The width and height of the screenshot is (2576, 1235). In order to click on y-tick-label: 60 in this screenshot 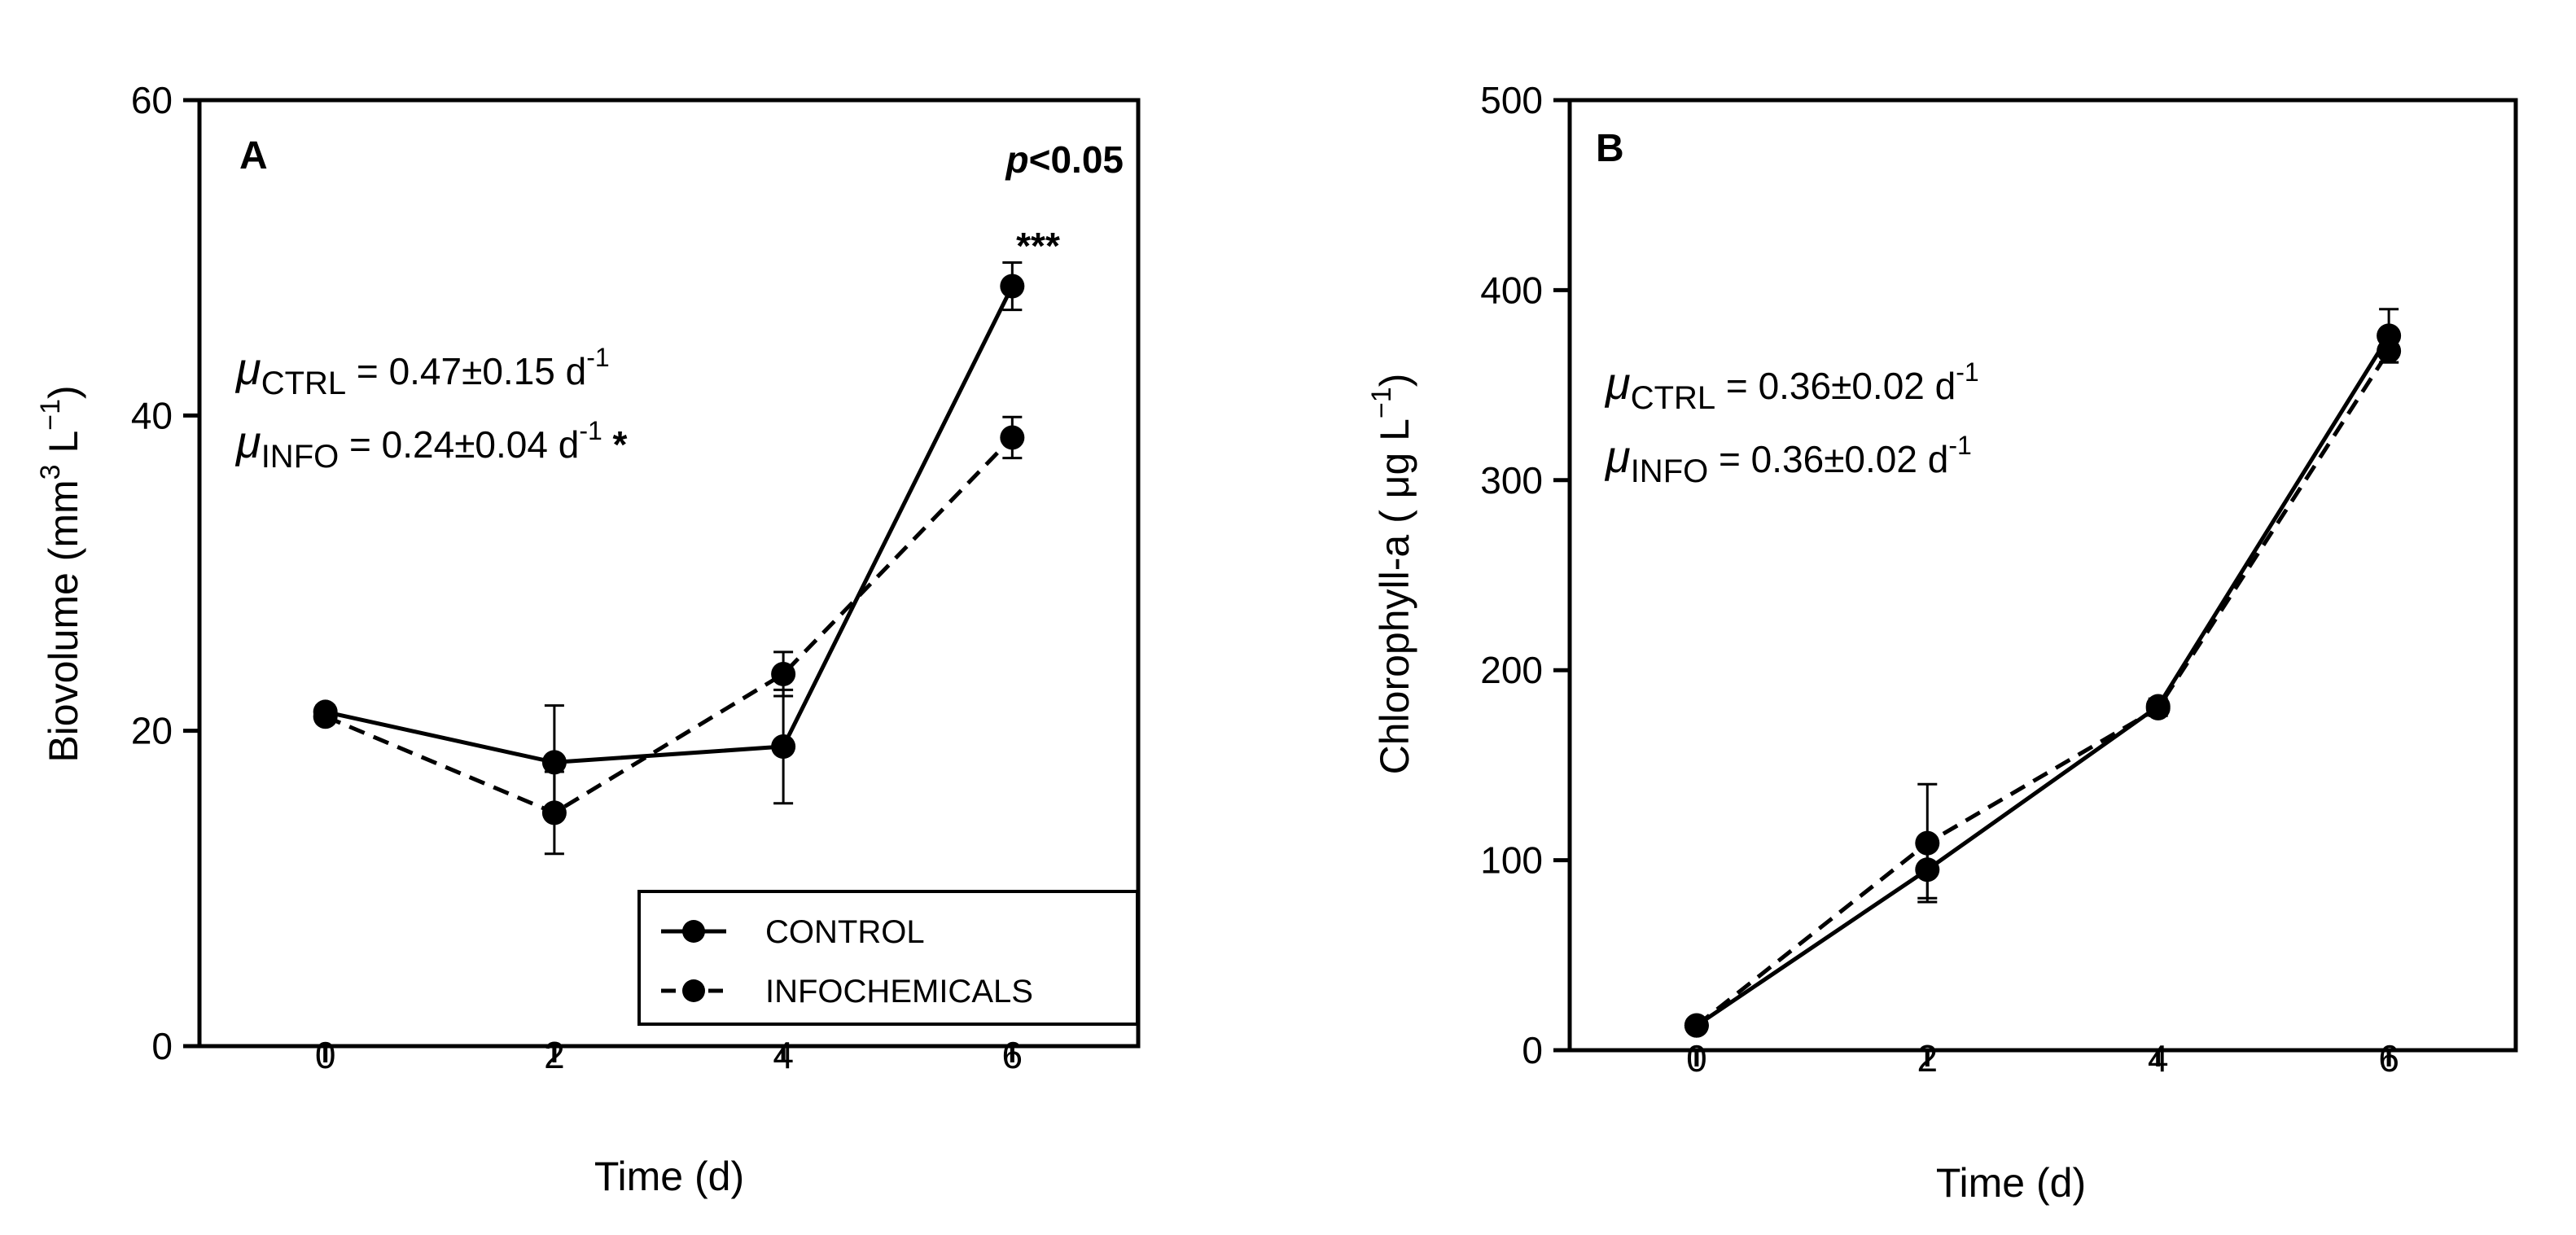, I will do `click(152, 100)`.